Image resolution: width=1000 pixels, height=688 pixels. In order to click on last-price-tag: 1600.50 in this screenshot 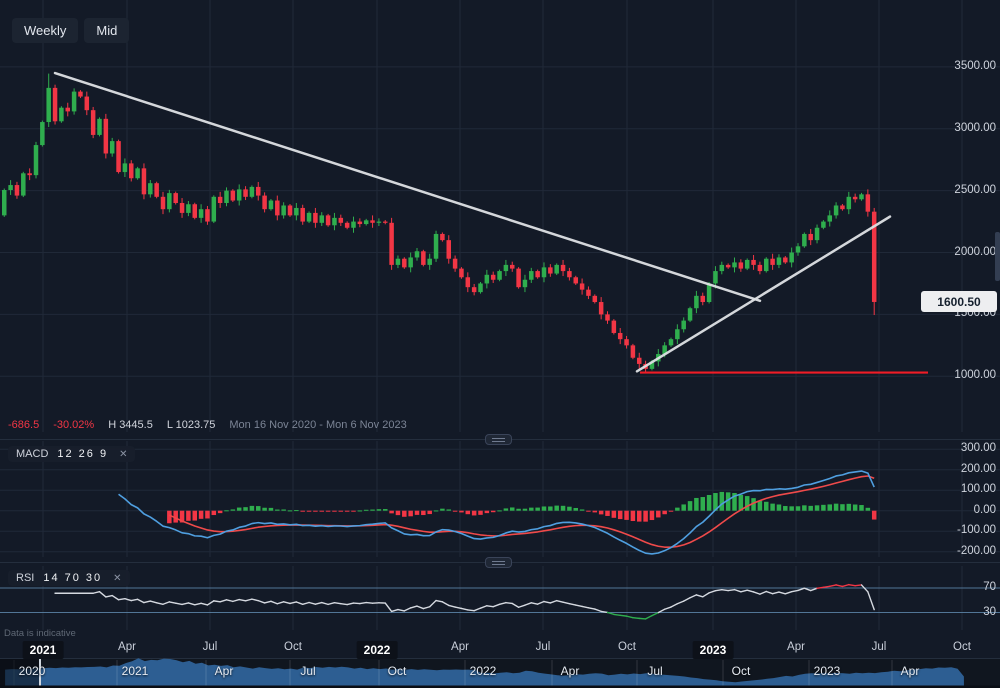, I will do `click(959, 302)`.